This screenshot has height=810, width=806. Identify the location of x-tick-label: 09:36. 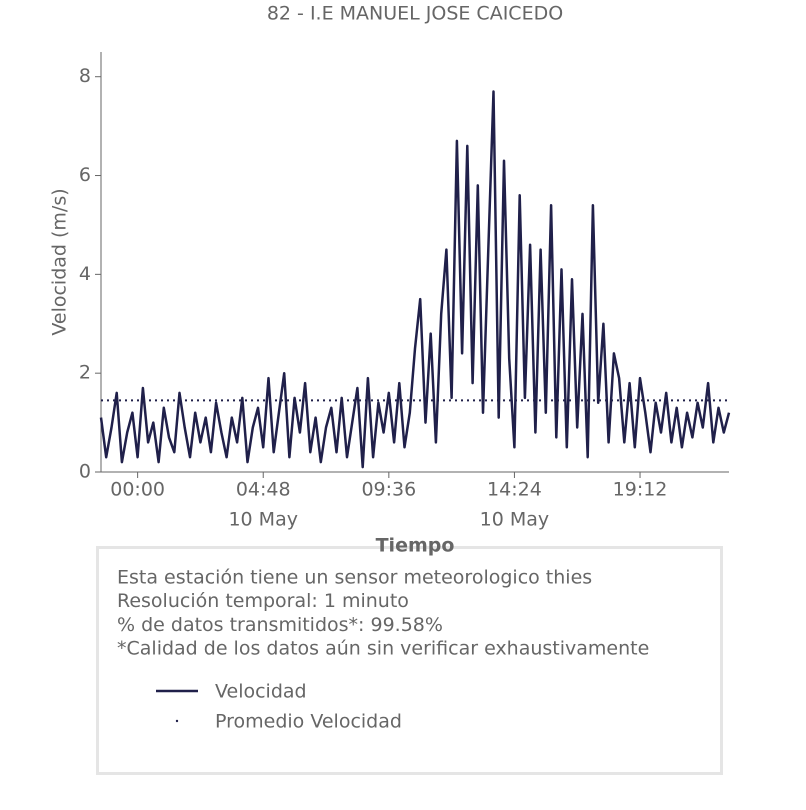
(388, 490).